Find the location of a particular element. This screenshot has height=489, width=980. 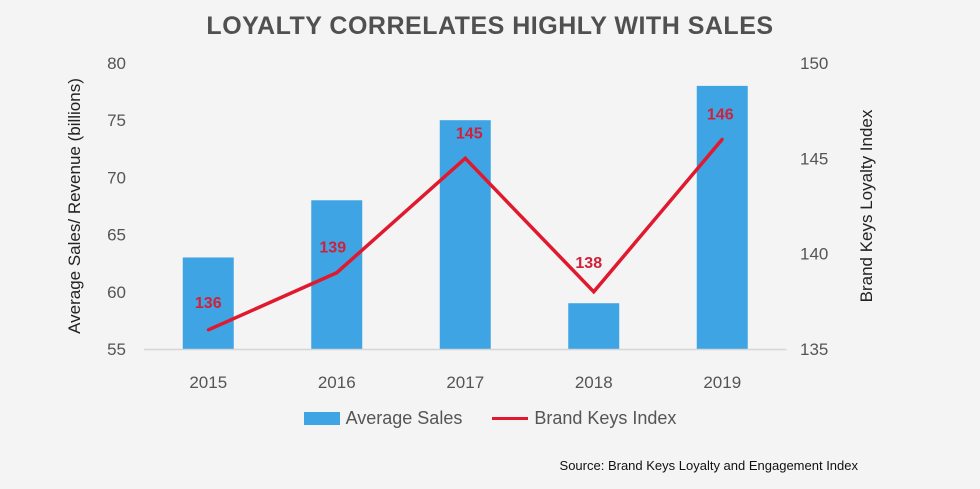

legend-label: Average Sales is located at coordinates (404, 418).